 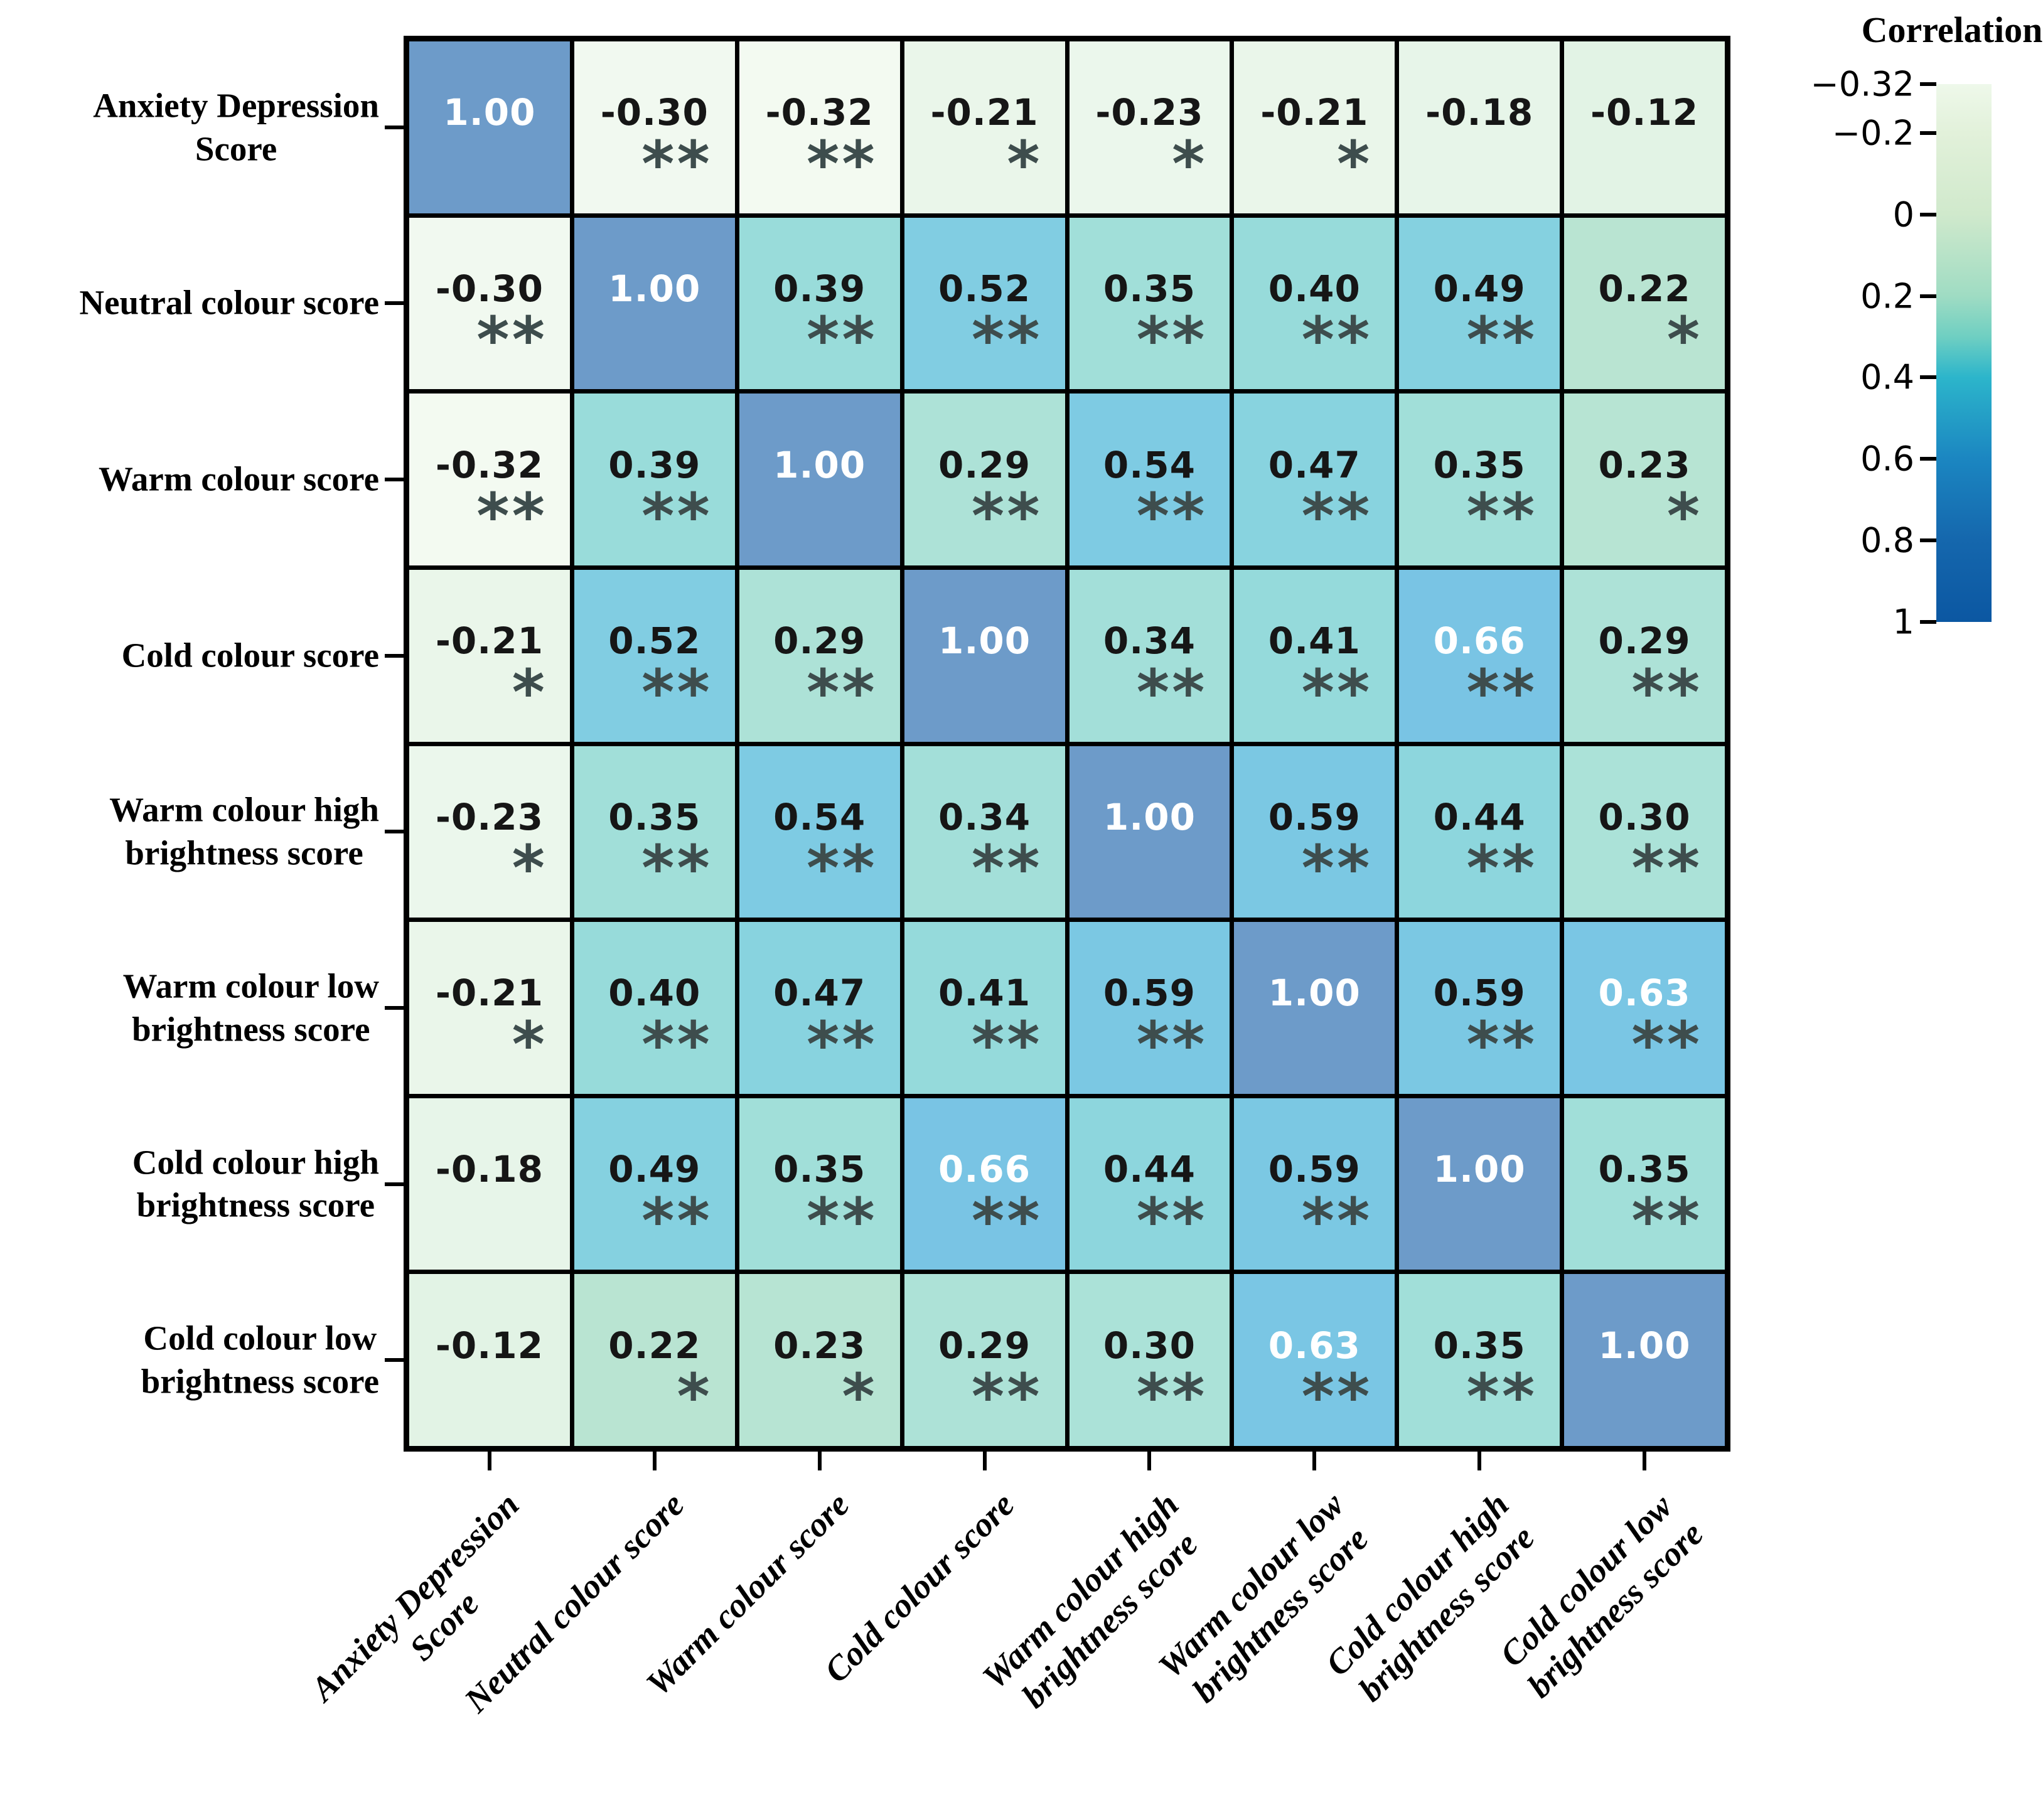 I want to click on row-label-text: Warm colour high brightness score, so click(x=244, y=831).